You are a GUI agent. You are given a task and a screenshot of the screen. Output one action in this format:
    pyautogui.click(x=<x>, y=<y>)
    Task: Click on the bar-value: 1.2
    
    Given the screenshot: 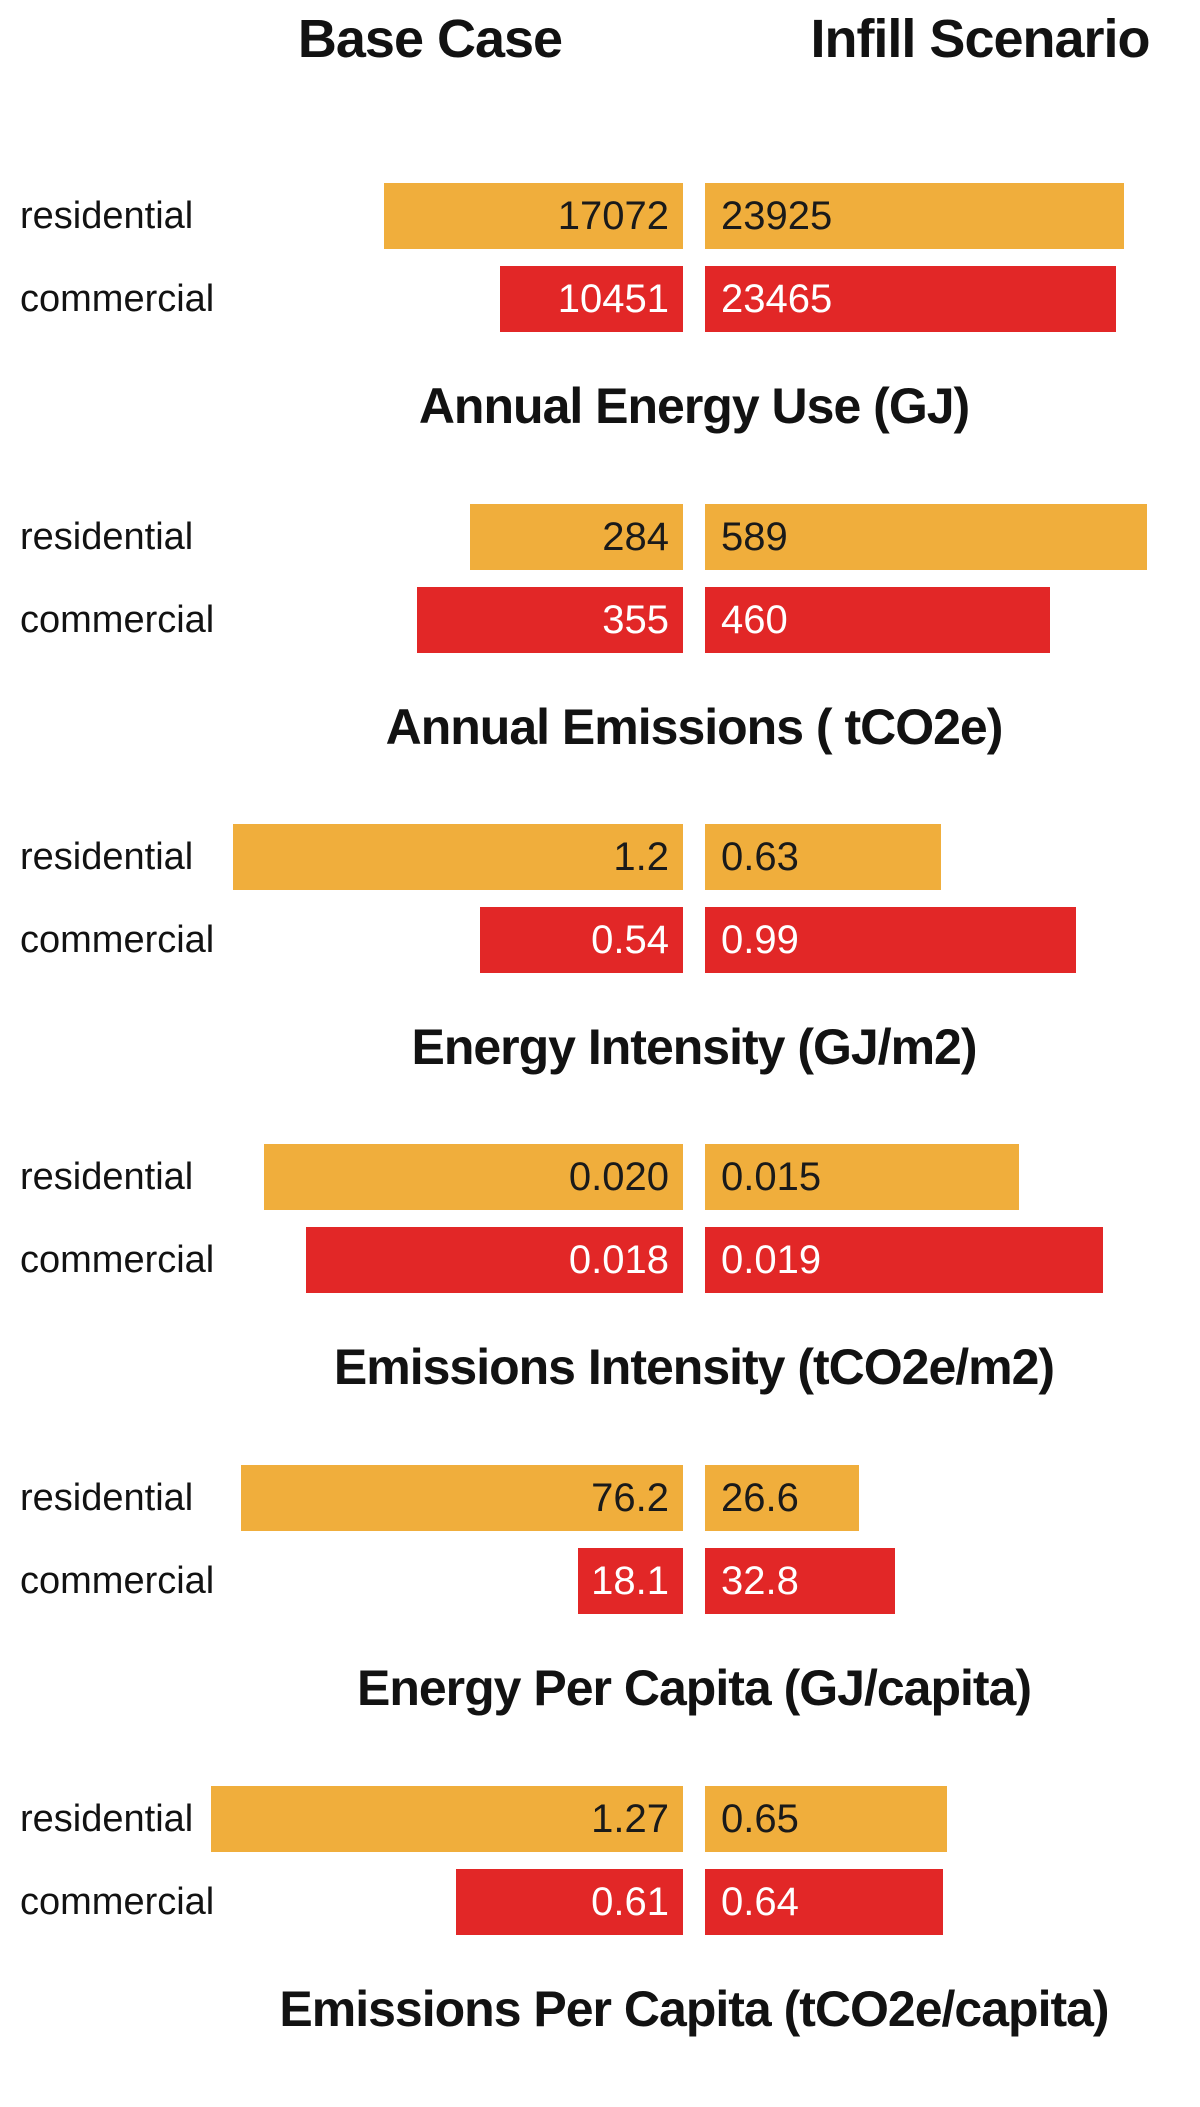 What is the action you would take?
    pyautogui.click(x=641, y=856)
    